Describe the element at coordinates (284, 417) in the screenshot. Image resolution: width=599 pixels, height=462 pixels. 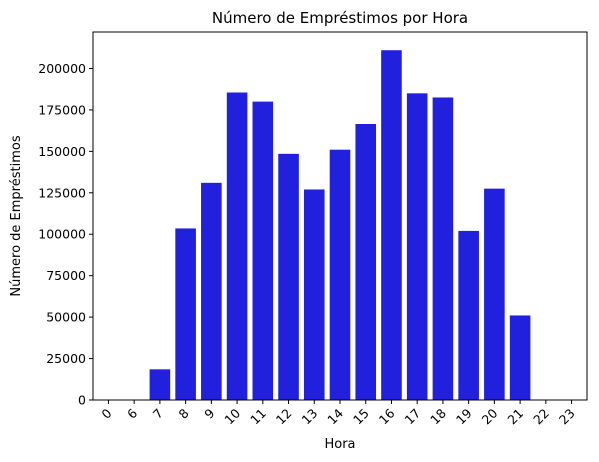
I see `x-tick-label: 12` at that location.